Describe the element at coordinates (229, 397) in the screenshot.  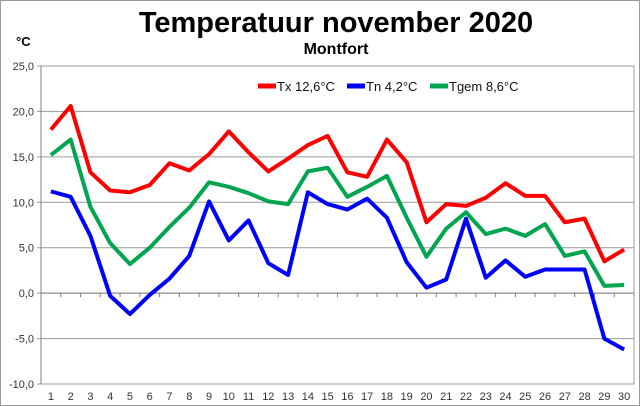
I see `x-tick-label: 10` at that location.